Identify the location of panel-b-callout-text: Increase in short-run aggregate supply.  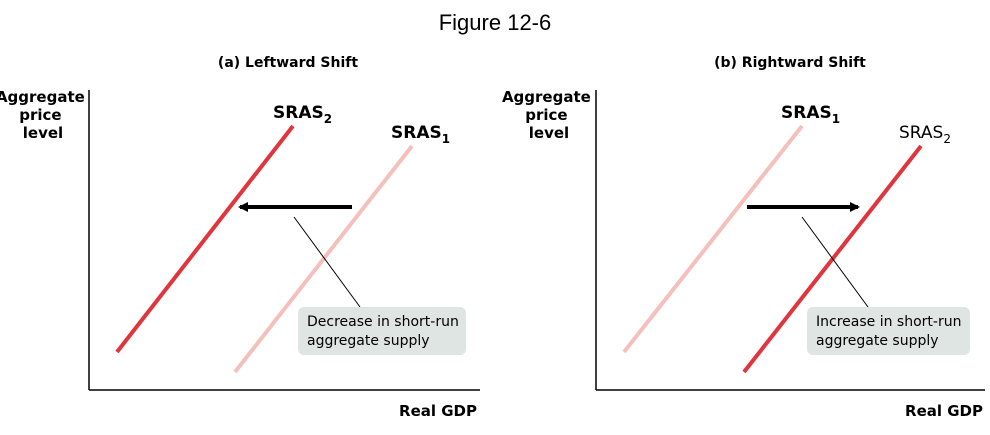
(891, 331).